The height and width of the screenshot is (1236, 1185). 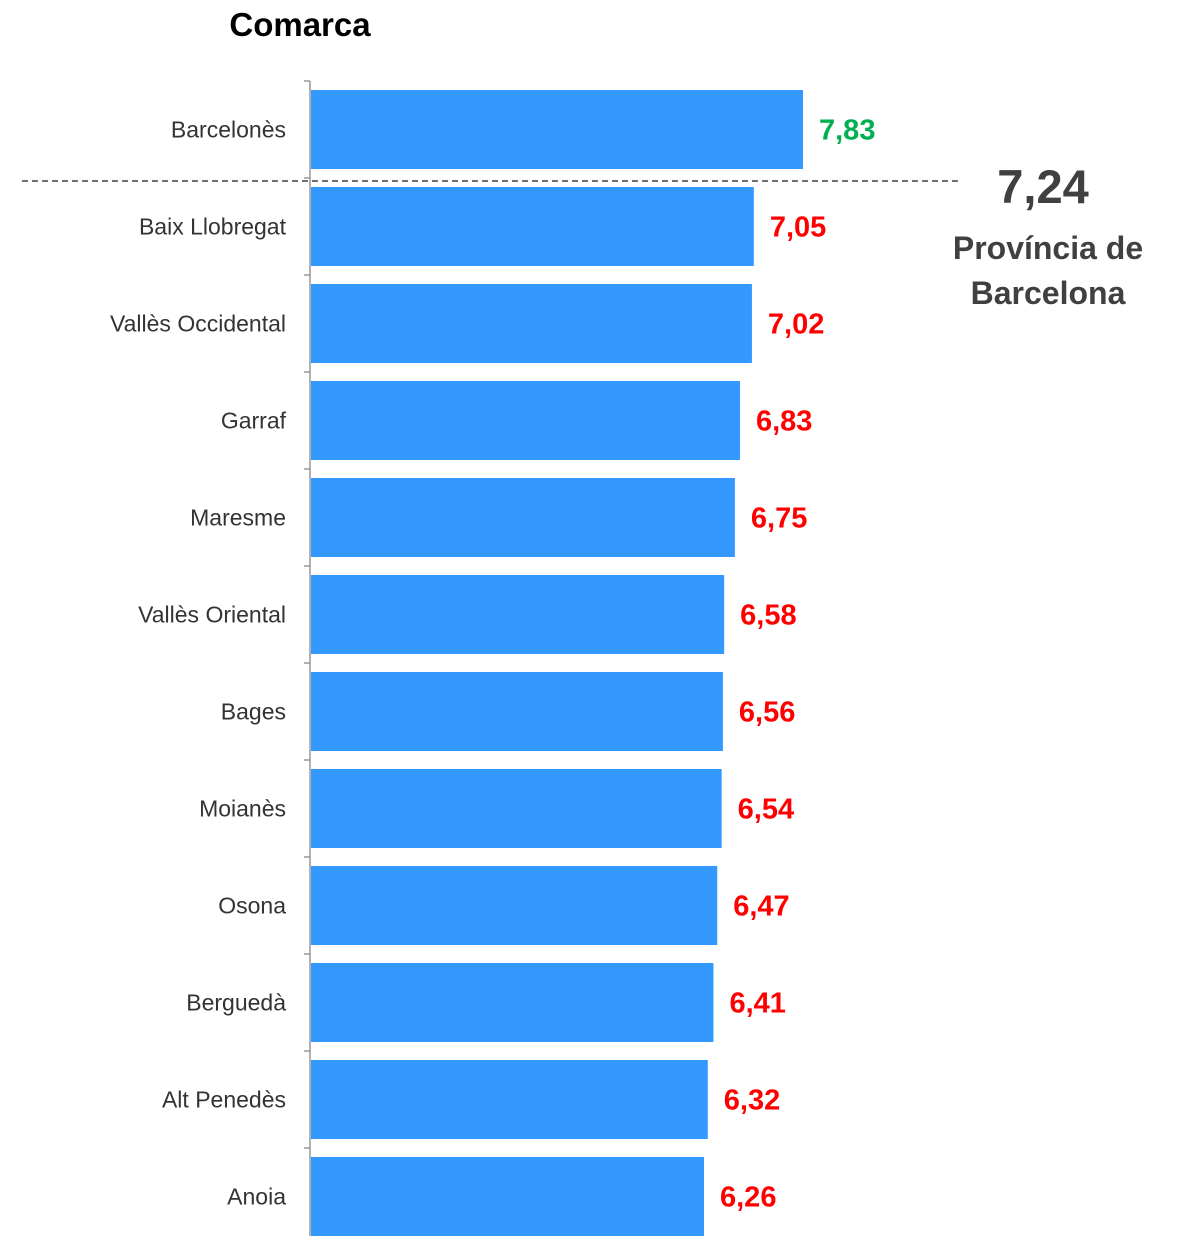 I want to click on value-label: 6,83, so click(x=784, y=422).